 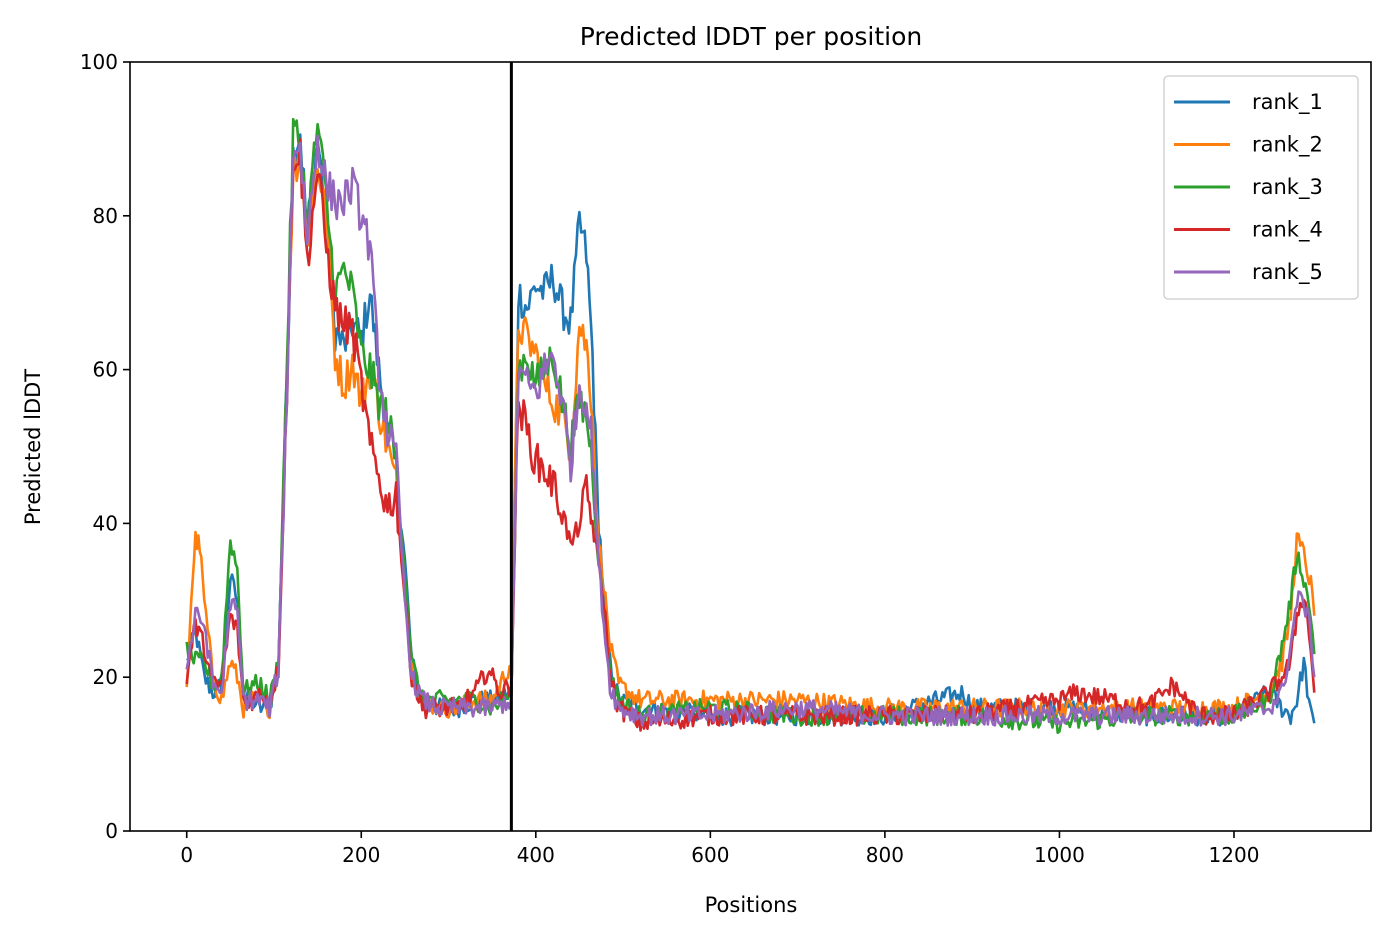 What do you see at coordinates (1287, 272) in the screenshot?
I see `legend-label: rank_5` at bounding box center [1287, 272].